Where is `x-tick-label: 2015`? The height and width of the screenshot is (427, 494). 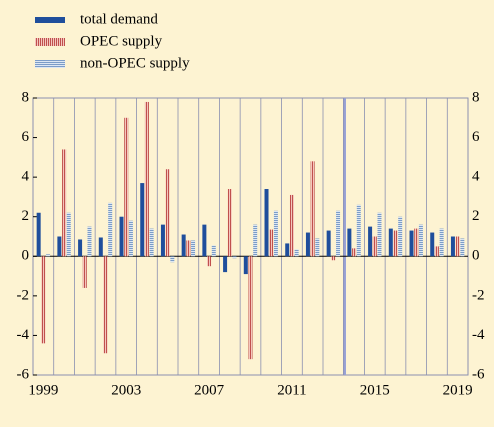 x-tick-label: 2015 is located at coordinates (375, 390).